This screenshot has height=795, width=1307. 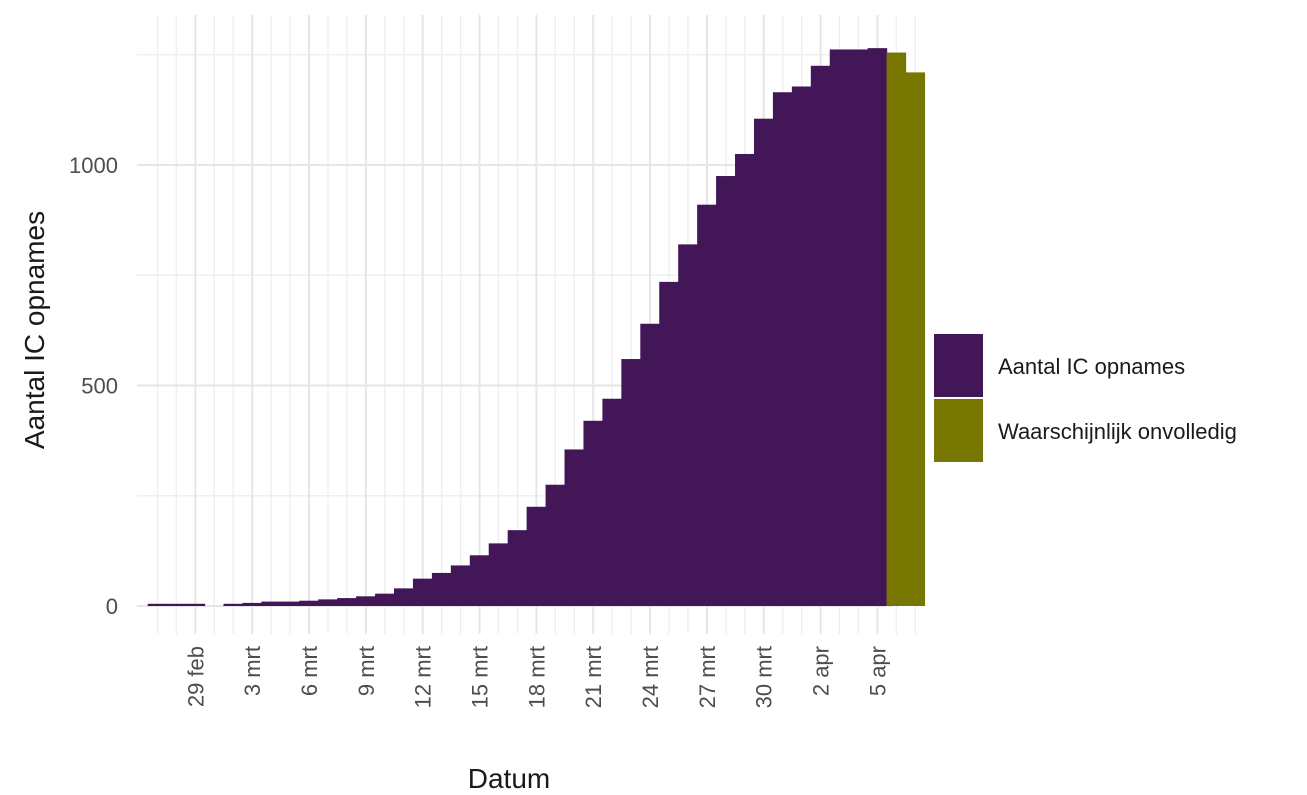 I want to click on x-tick-label: 3 mrt, so click(x=252, y=671).